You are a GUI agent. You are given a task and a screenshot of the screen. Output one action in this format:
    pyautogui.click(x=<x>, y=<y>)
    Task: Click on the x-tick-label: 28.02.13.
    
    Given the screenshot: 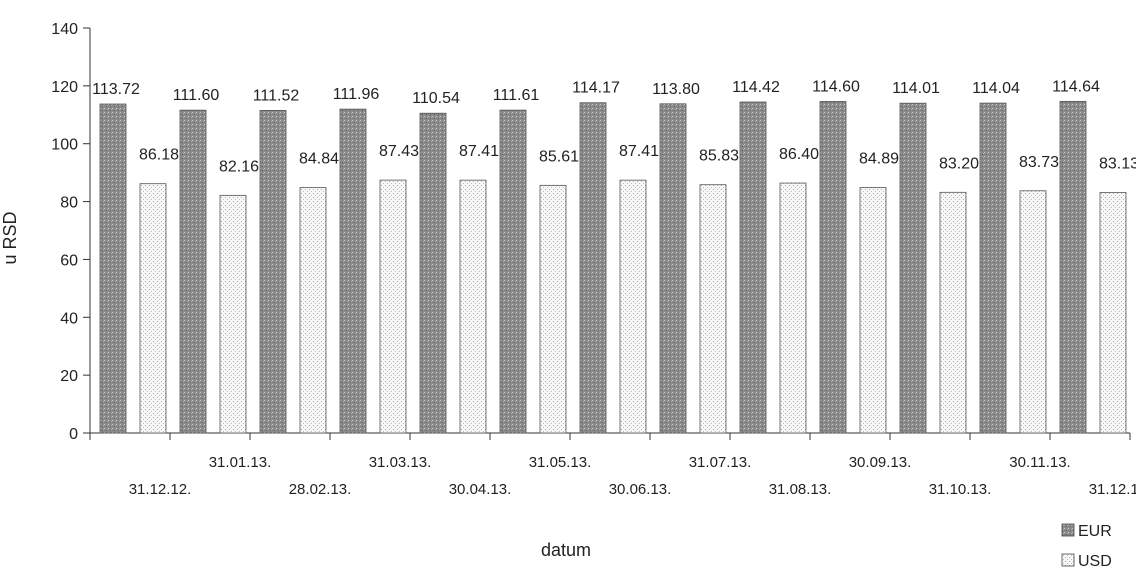 What is the action you would take?
    pyautogui.click(x=320, y=489)
    